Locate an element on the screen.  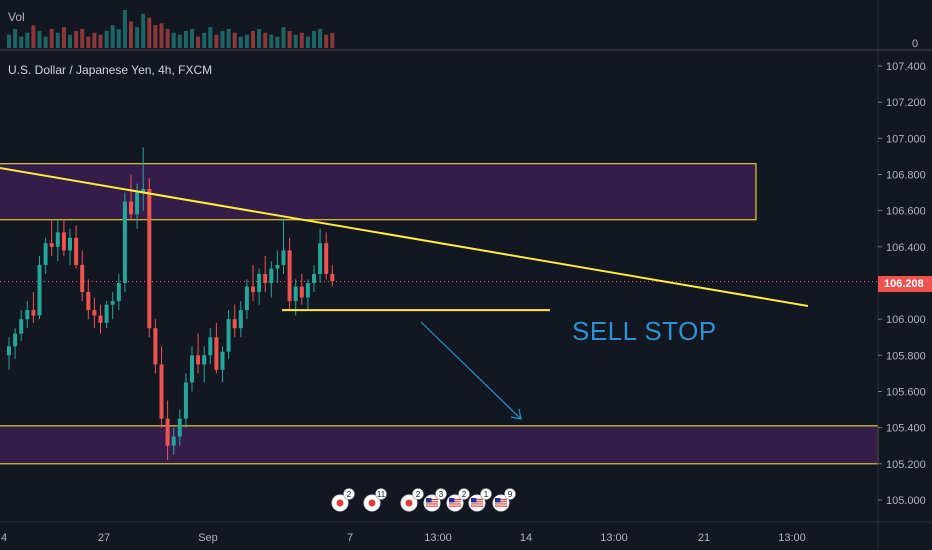
event-marker: 1 is located at coordinates (480, 500).